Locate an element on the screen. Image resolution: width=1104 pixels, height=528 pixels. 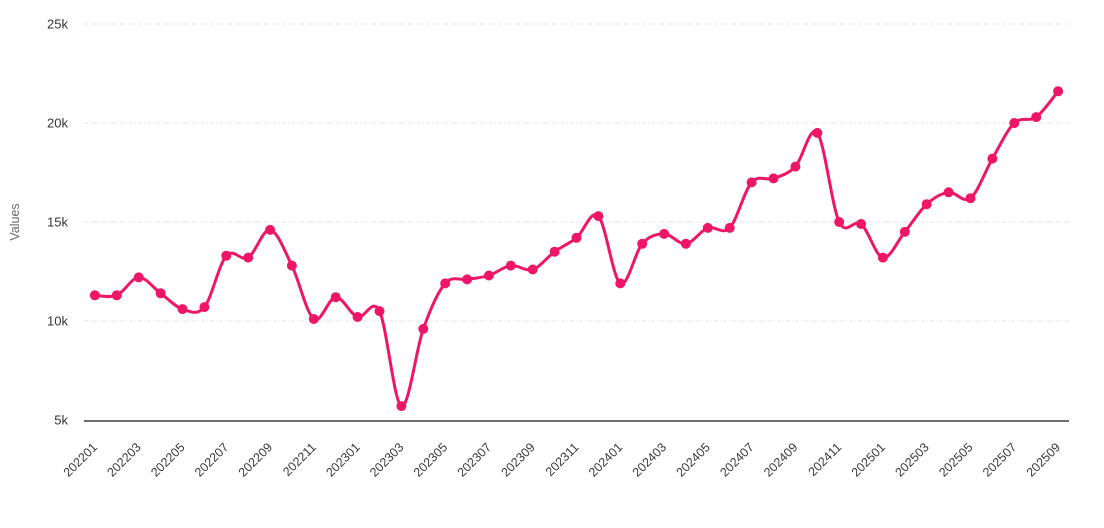
x-tick-label: 202303 is located at coordinates (386, 459).